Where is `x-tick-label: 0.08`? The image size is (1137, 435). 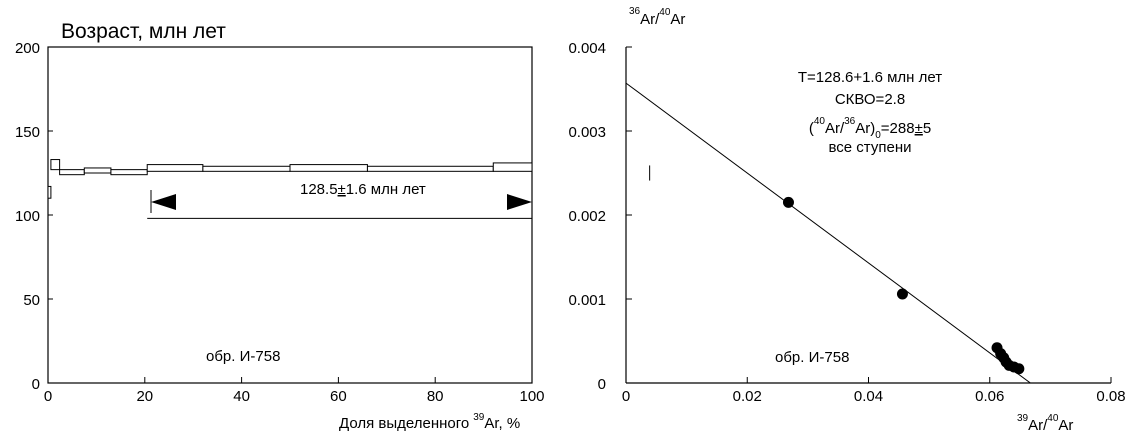 x-tick-label: 0.08 is located at coordinates (1110, 396).